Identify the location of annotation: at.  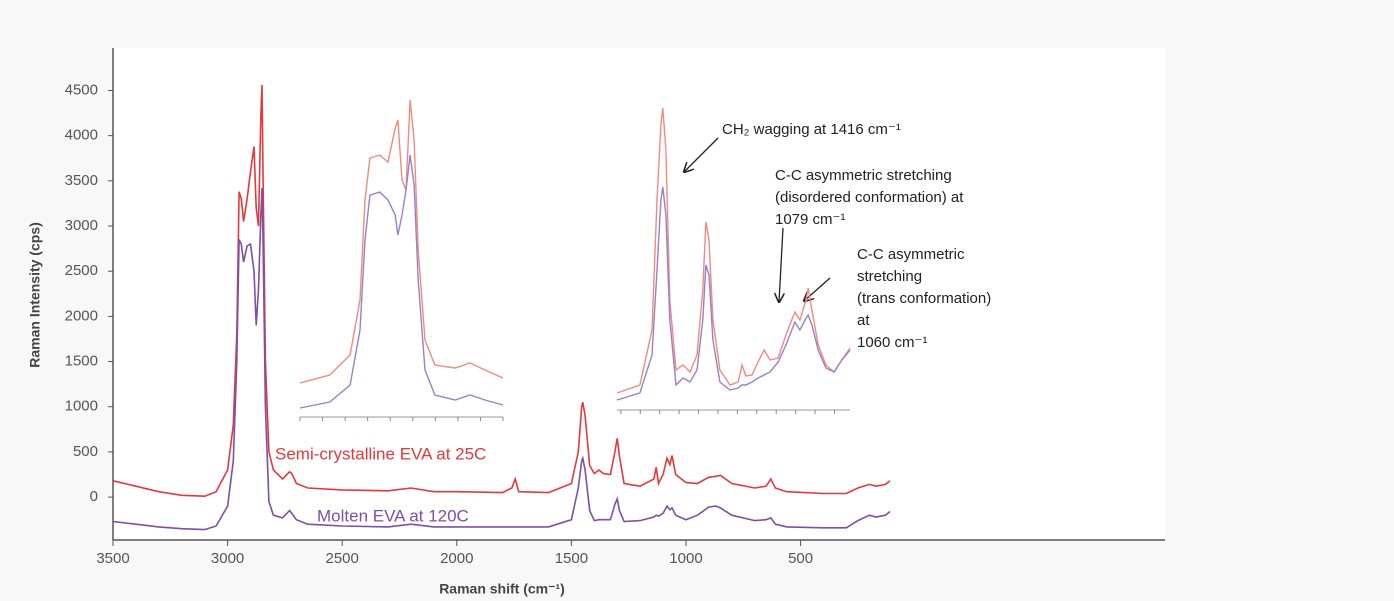
(863, 320).